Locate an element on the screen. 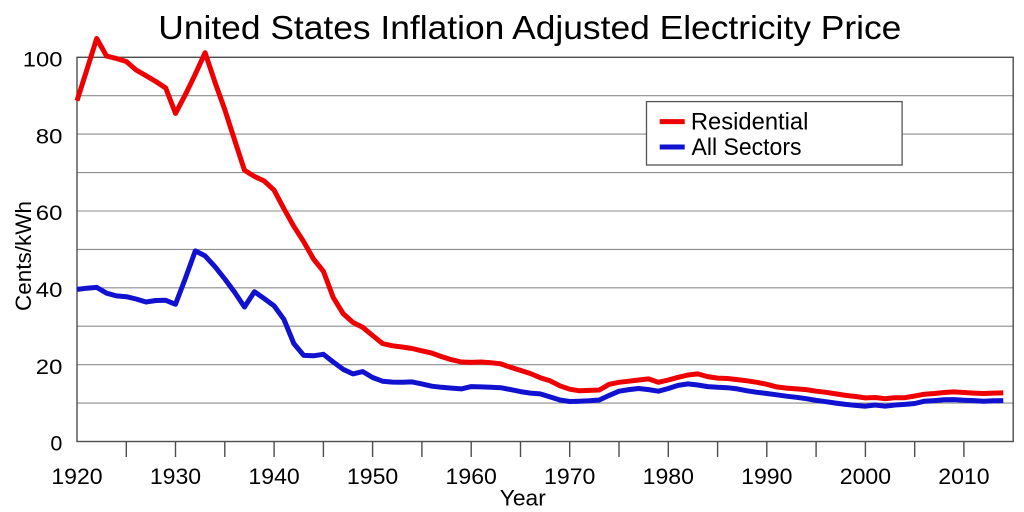 The image size is (1024, 512). svg-text: 1980 is located at coordinates (668, 476).